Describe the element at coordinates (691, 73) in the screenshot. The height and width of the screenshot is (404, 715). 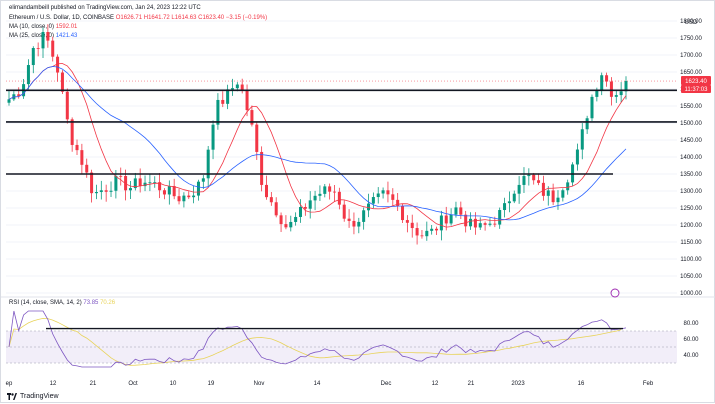
I see `price-tick-label: 1650.00` at that location.